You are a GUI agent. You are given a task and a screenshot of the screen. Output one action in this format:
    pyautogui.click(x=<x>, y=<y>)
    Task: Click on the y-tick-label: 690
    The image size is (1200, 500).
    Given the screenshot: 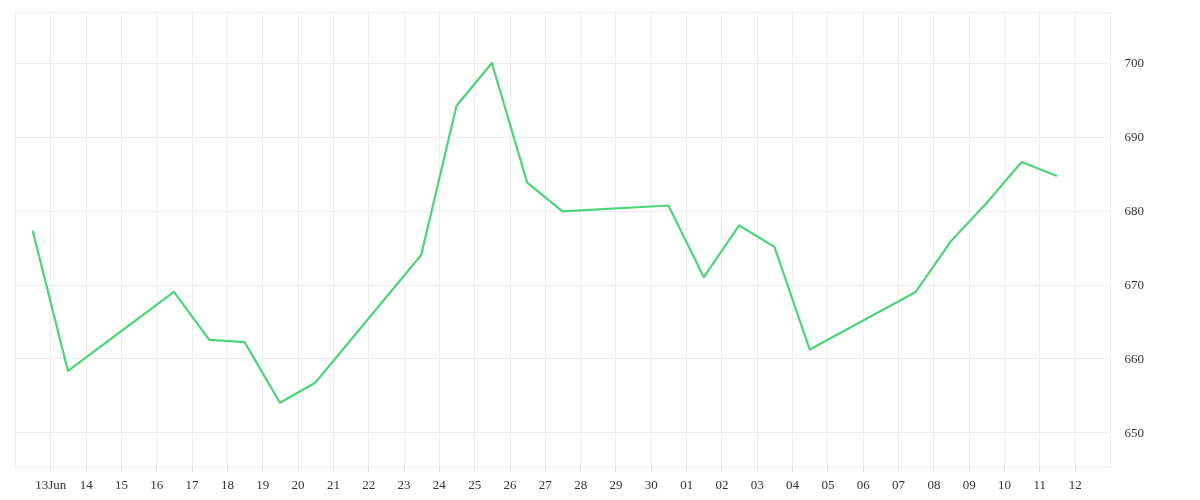 What is the action you would take?
    pyautogui.click(x=1134, y=137)
    